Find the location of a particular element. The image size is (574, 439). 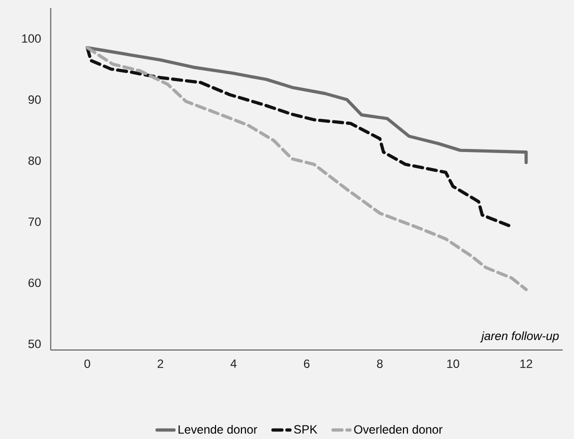

y-tick-label: 50 is located at coordinates (34, 344).